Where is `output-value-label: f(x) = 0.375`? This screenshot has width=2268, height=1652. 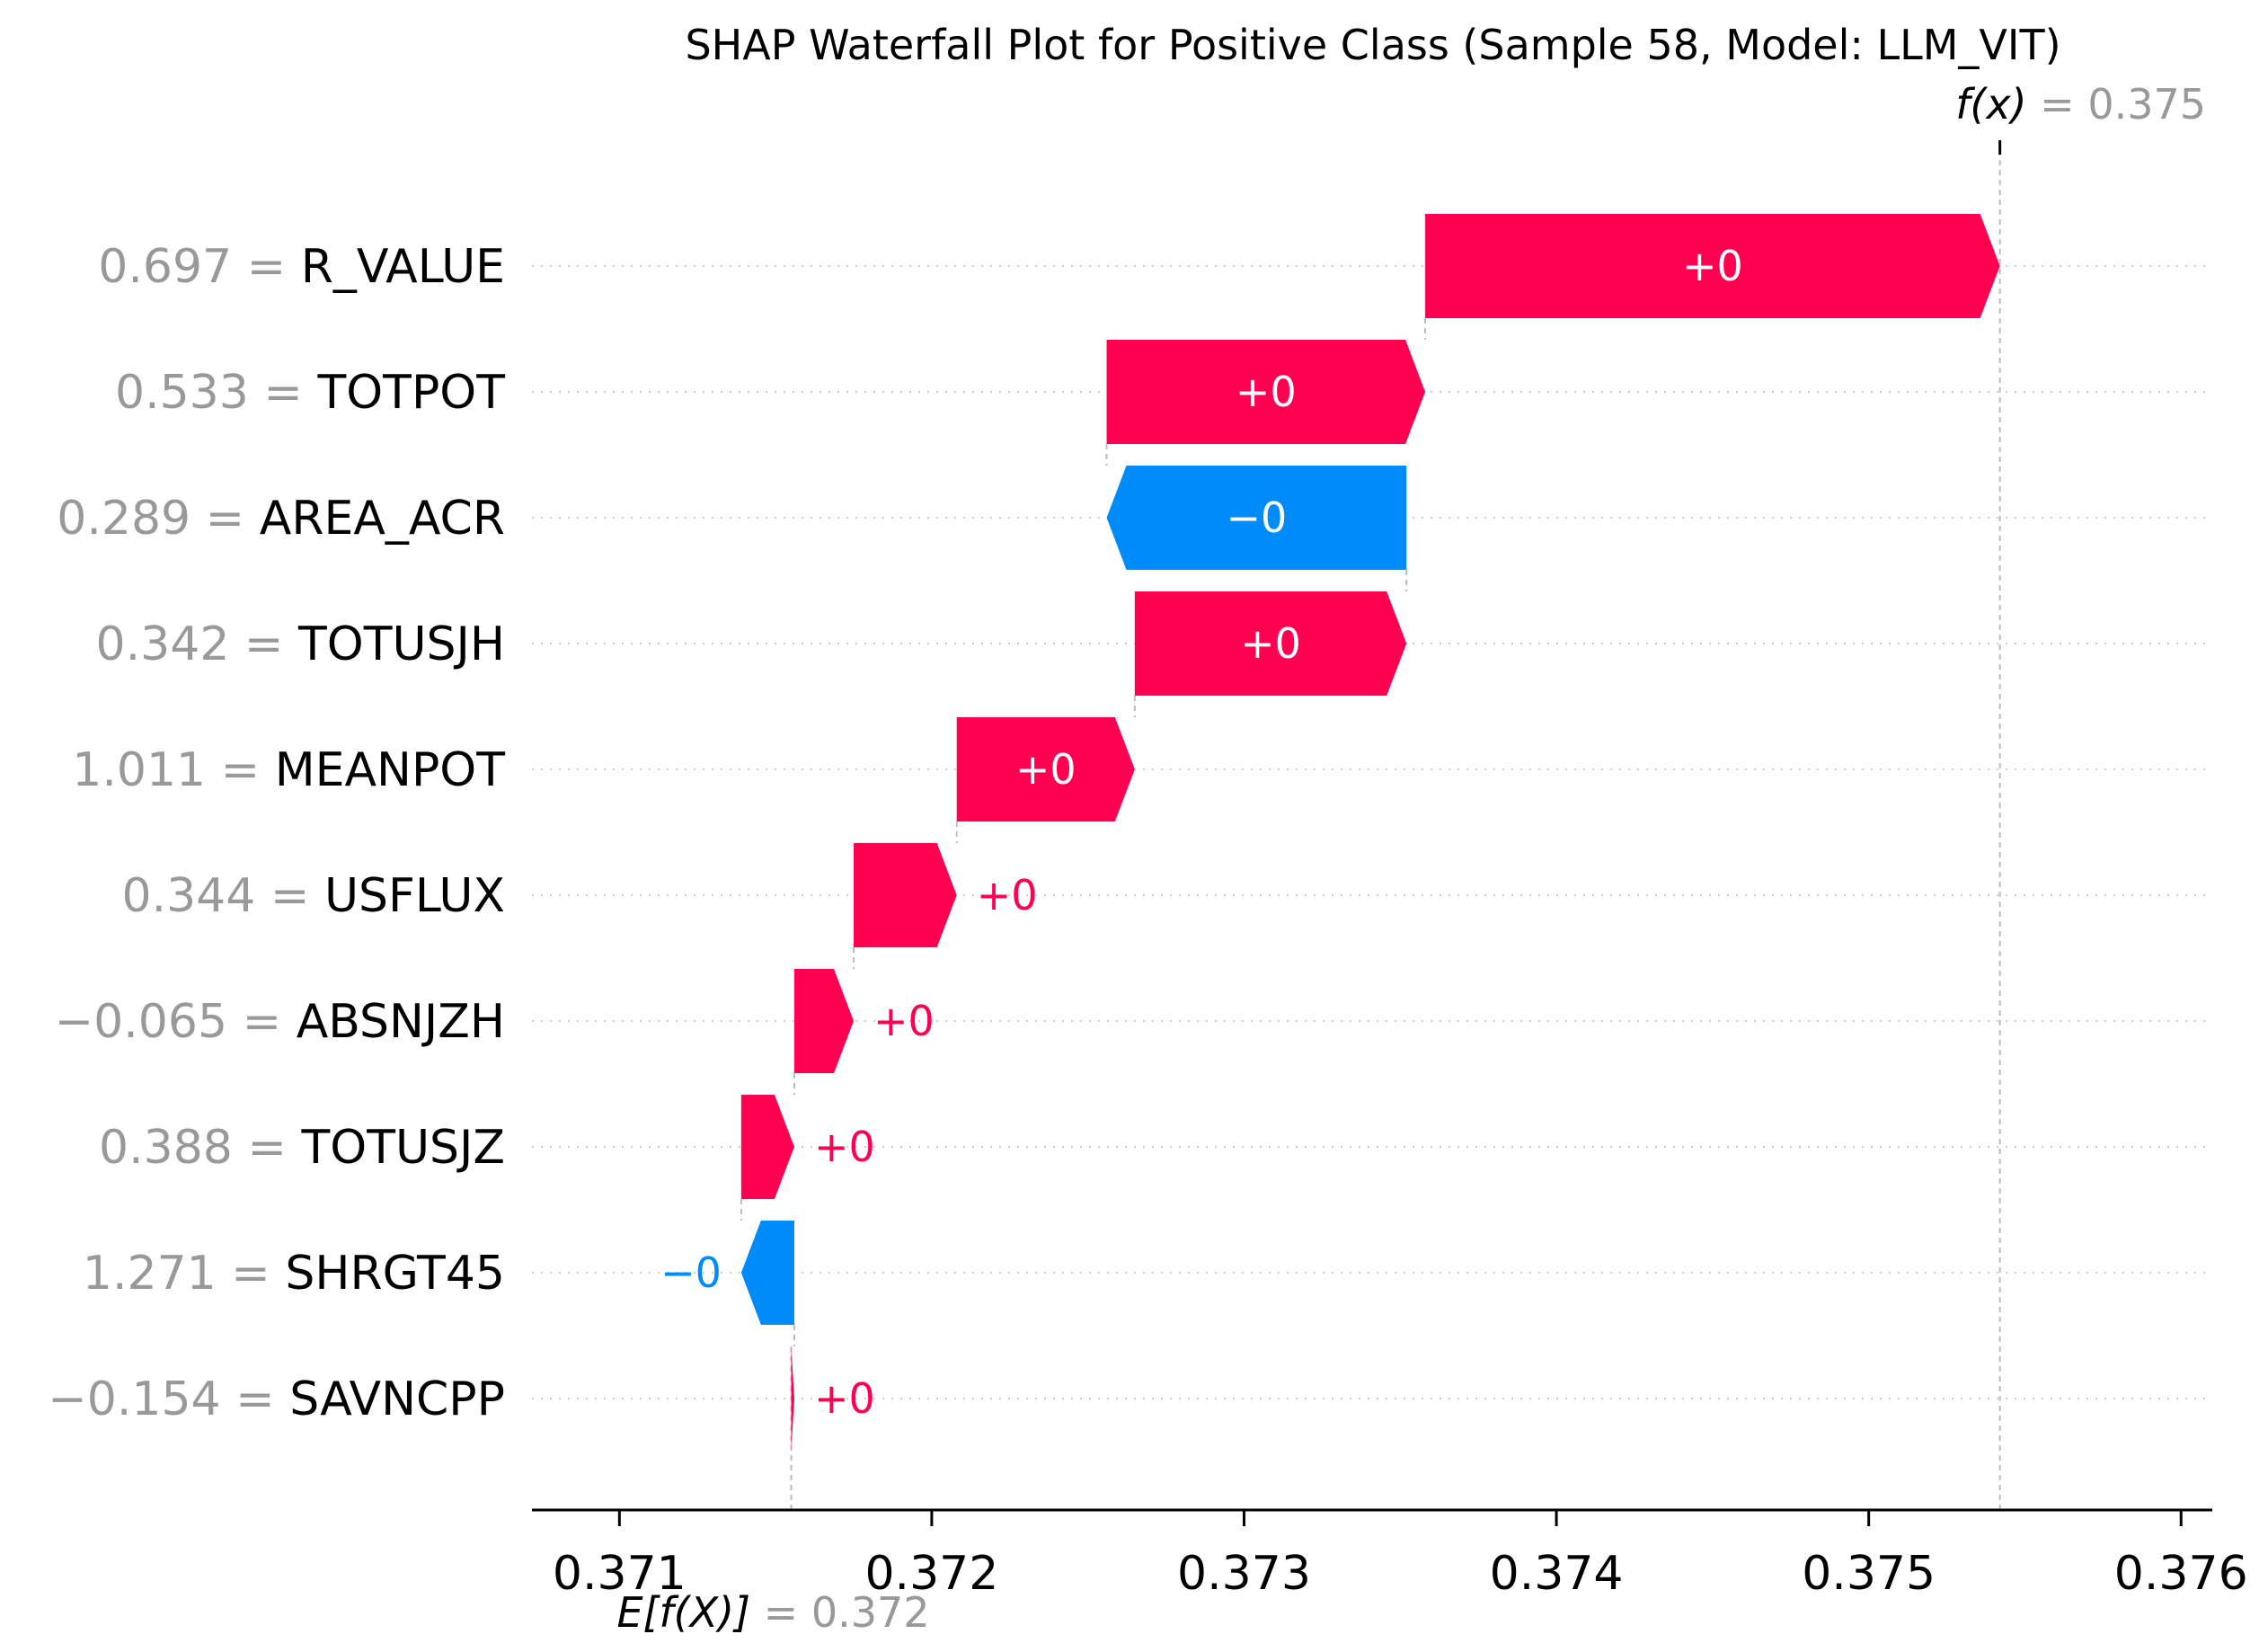
output-value-label: f(x) = 0.375 is located at coordinates (2080, 104).